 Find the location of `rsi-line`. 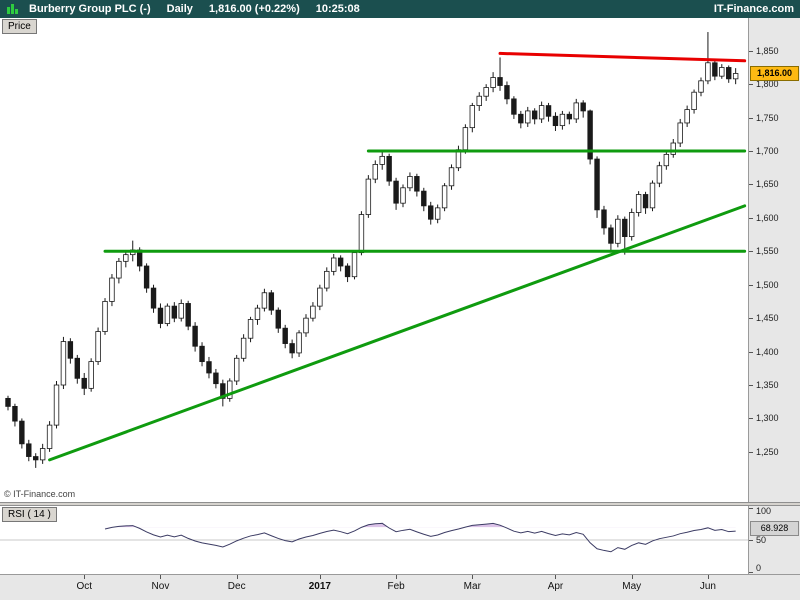

rsi-line is located at coordinates (420, 537).